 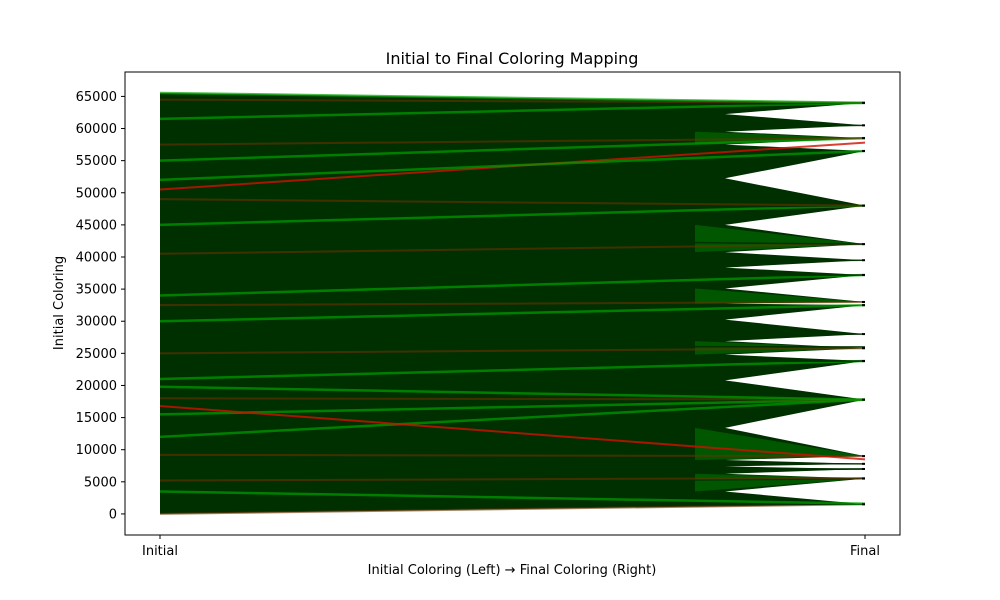 I want to click on y-tick-label: 50000, so click(x=96, y=193).